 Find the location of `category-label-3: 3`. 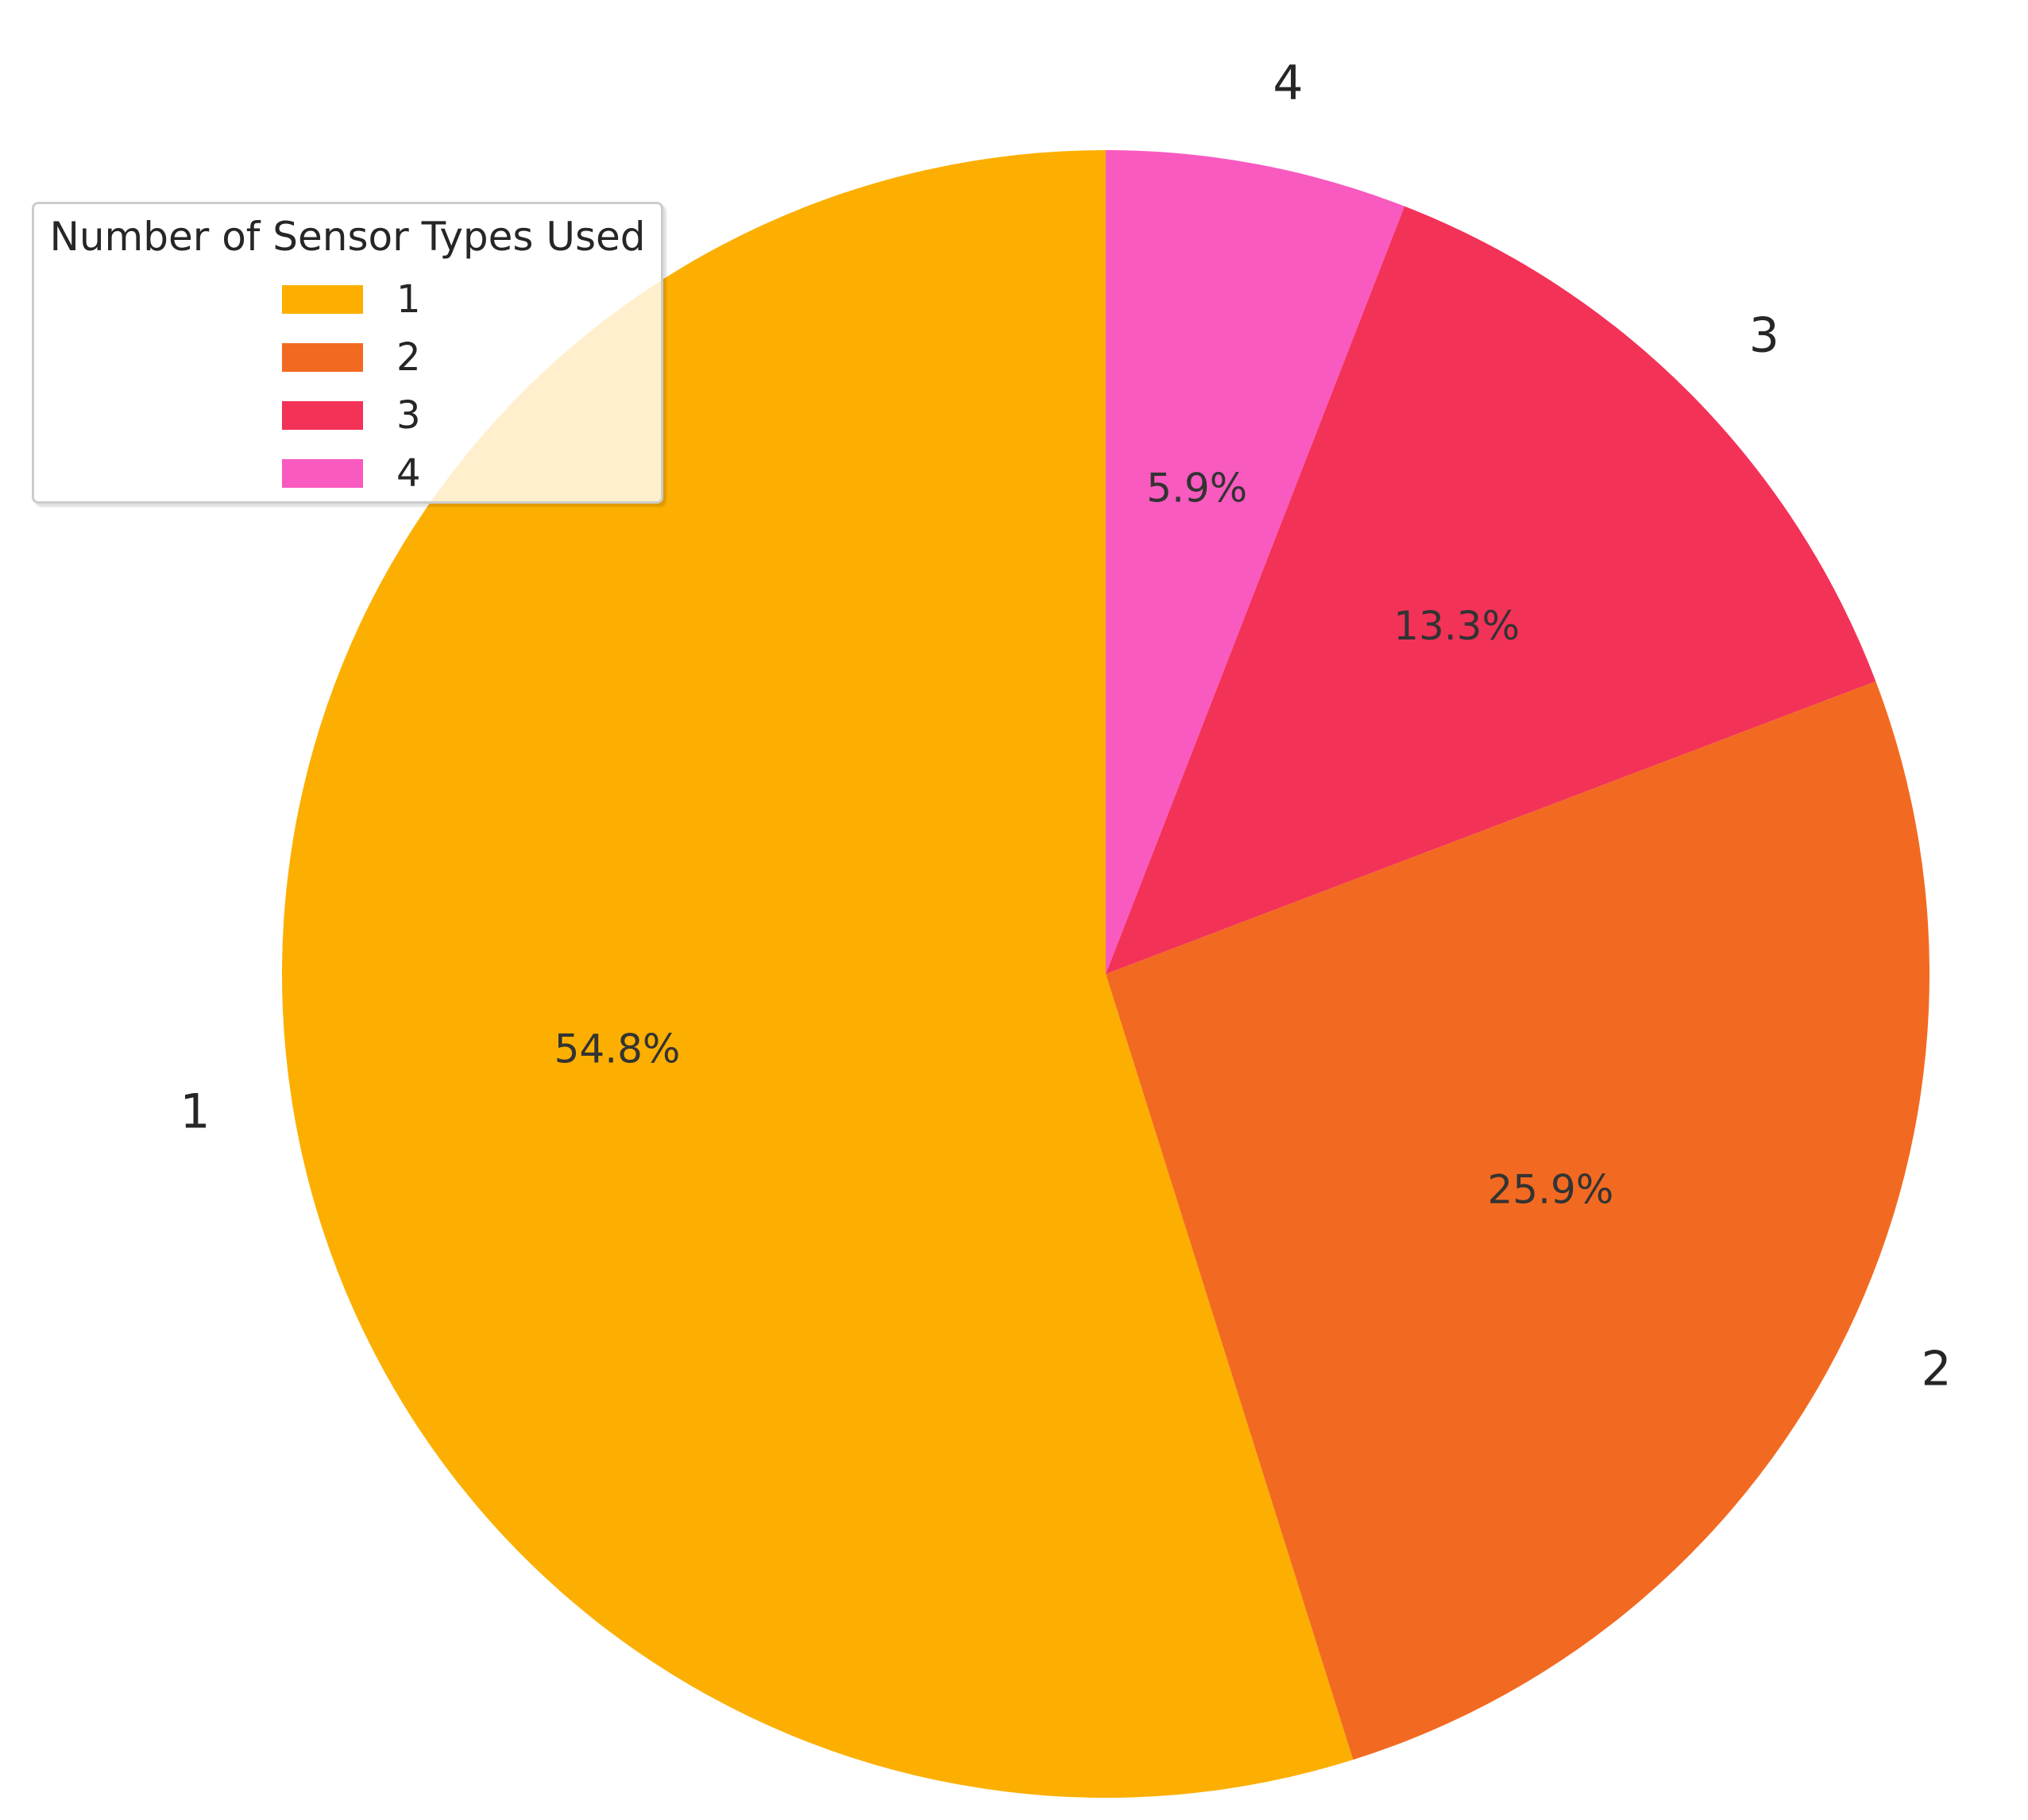

category-label-3: 3 is located at coordinates (1764, 336).